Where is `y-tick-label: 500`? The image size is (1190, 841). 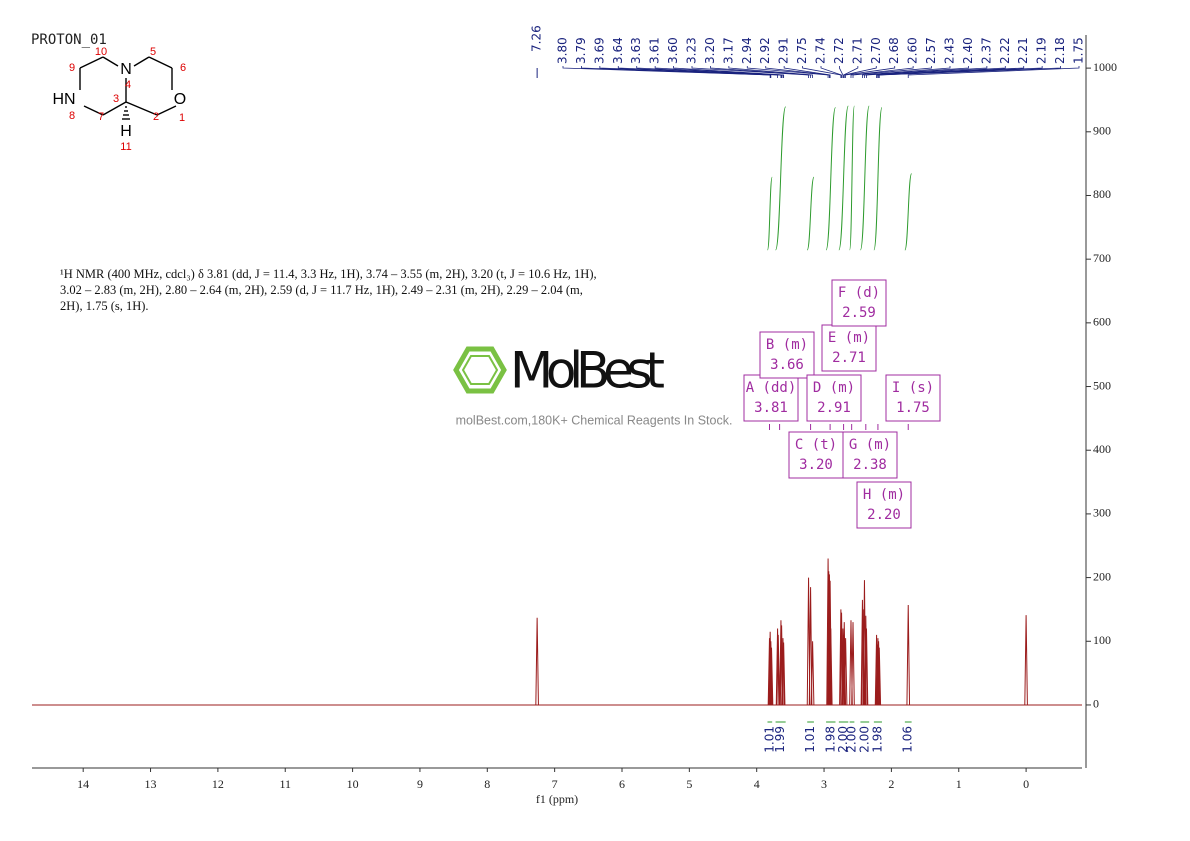
y-tick-label: 500 is located at coordinates (1102, 385).